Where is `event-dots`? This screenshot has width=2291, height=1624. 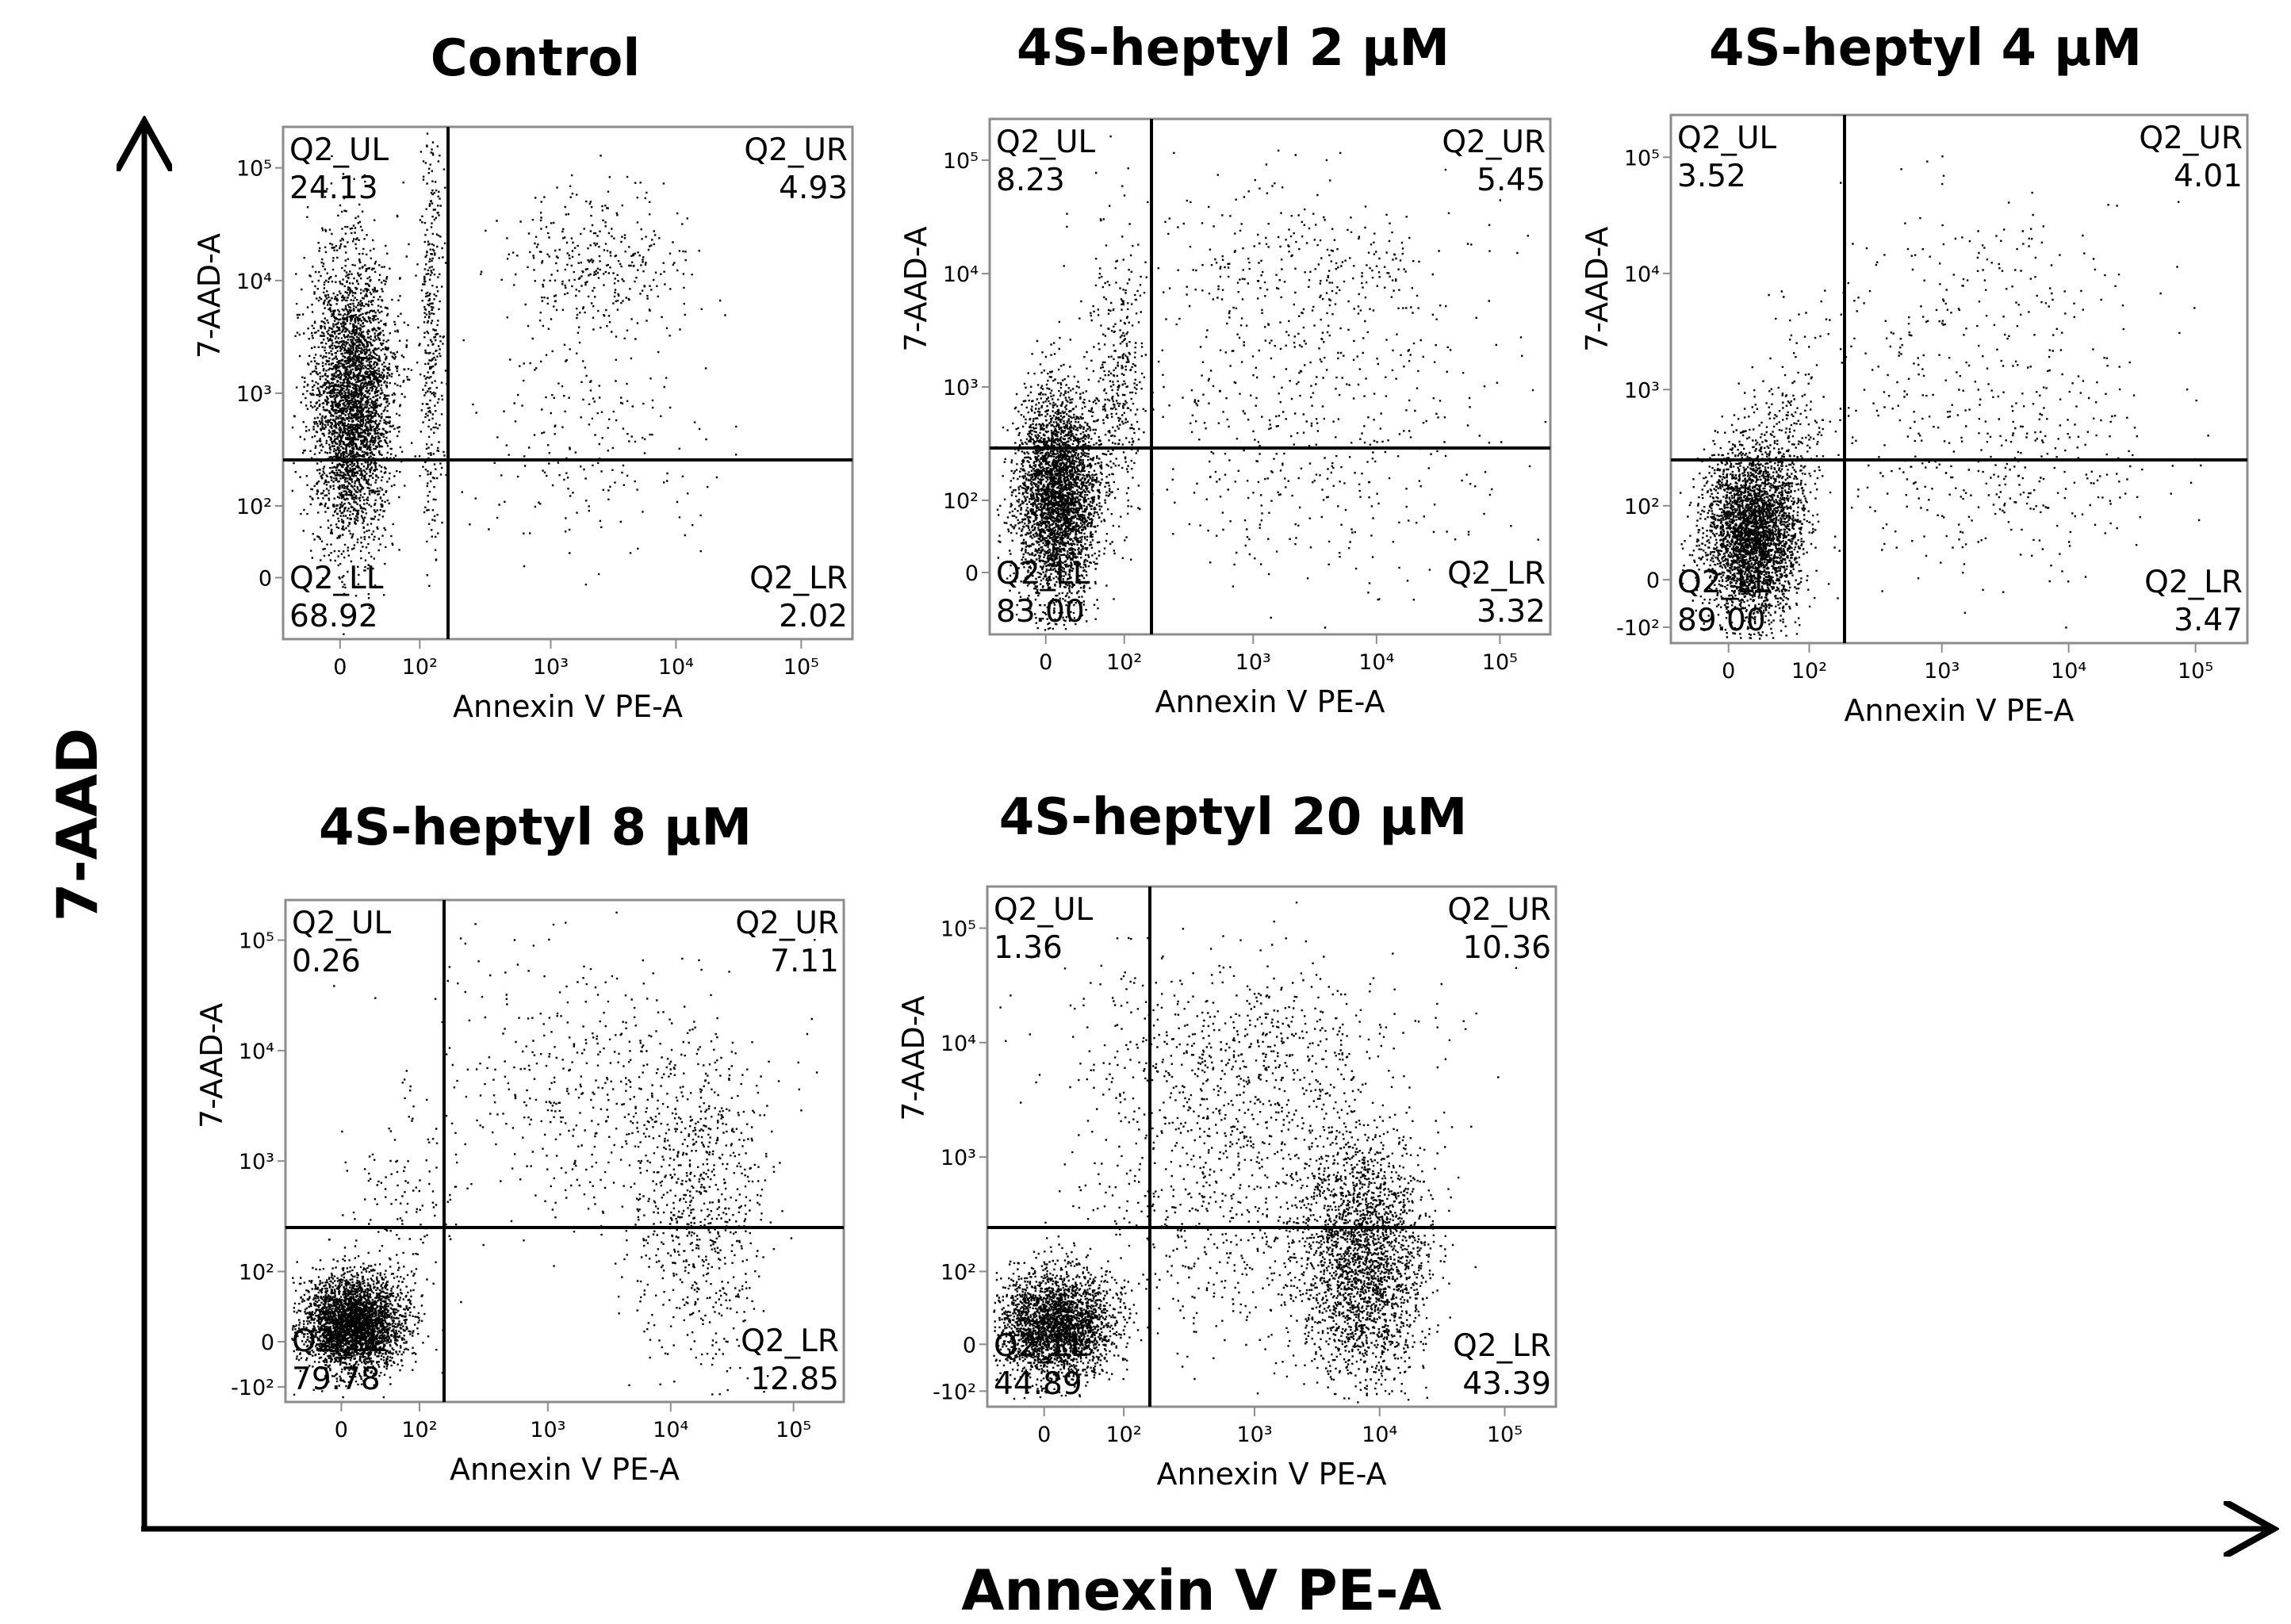 event-dots is located at coordinates (554, 1155).